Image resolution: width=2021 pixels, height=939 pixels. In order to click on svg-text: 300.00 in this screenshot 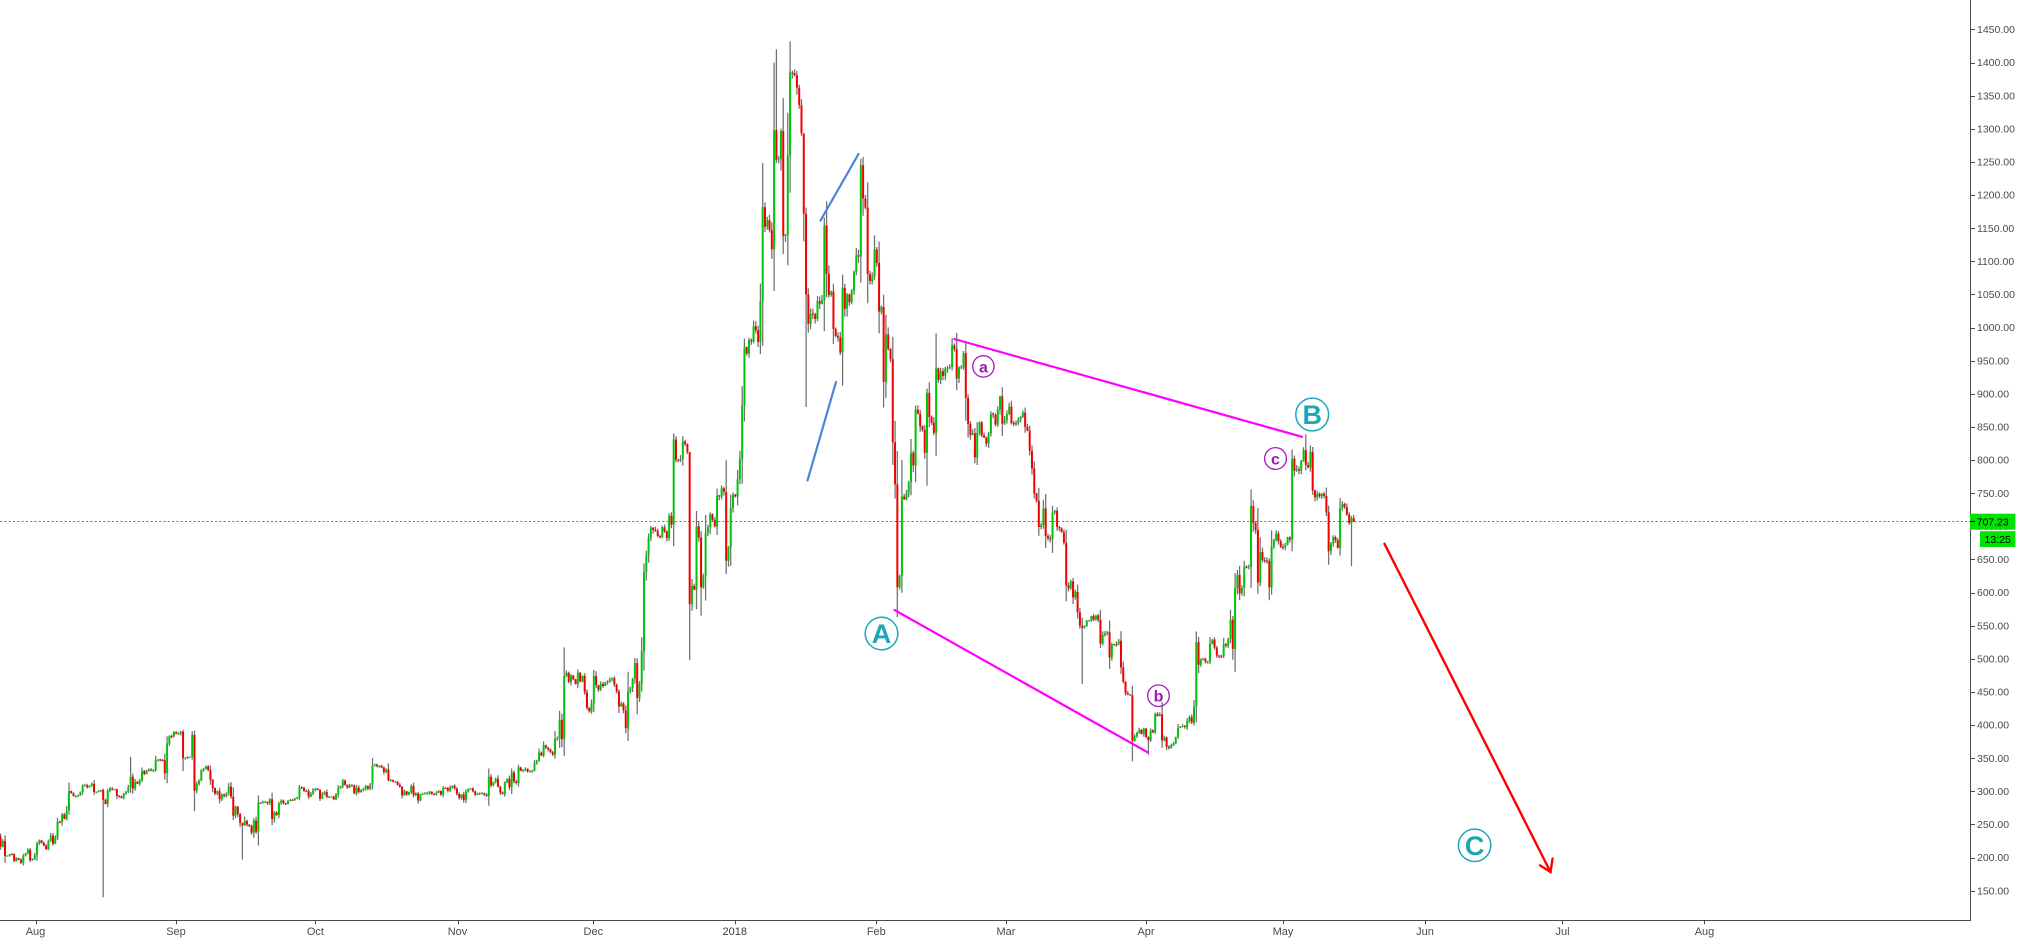, I will do `click(1993, 792)`.